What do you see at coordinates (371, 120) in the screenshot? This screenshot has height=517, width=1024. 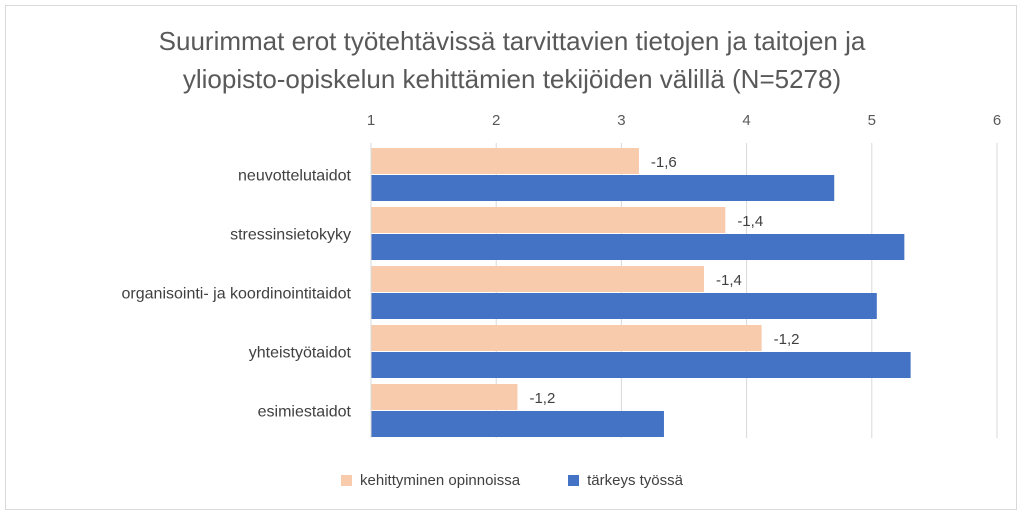 I see `x-tick-label: 1` at bounding box center [371, 120].